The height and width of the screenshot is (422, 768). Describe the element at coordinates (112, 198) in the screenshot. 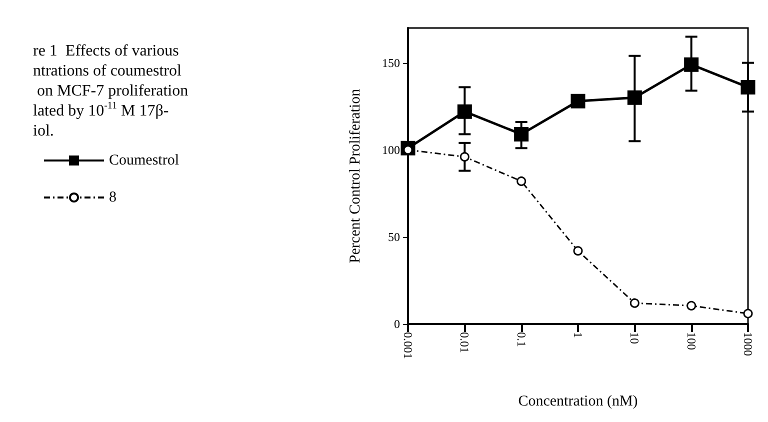

I see `legend-label: 8` at that location.